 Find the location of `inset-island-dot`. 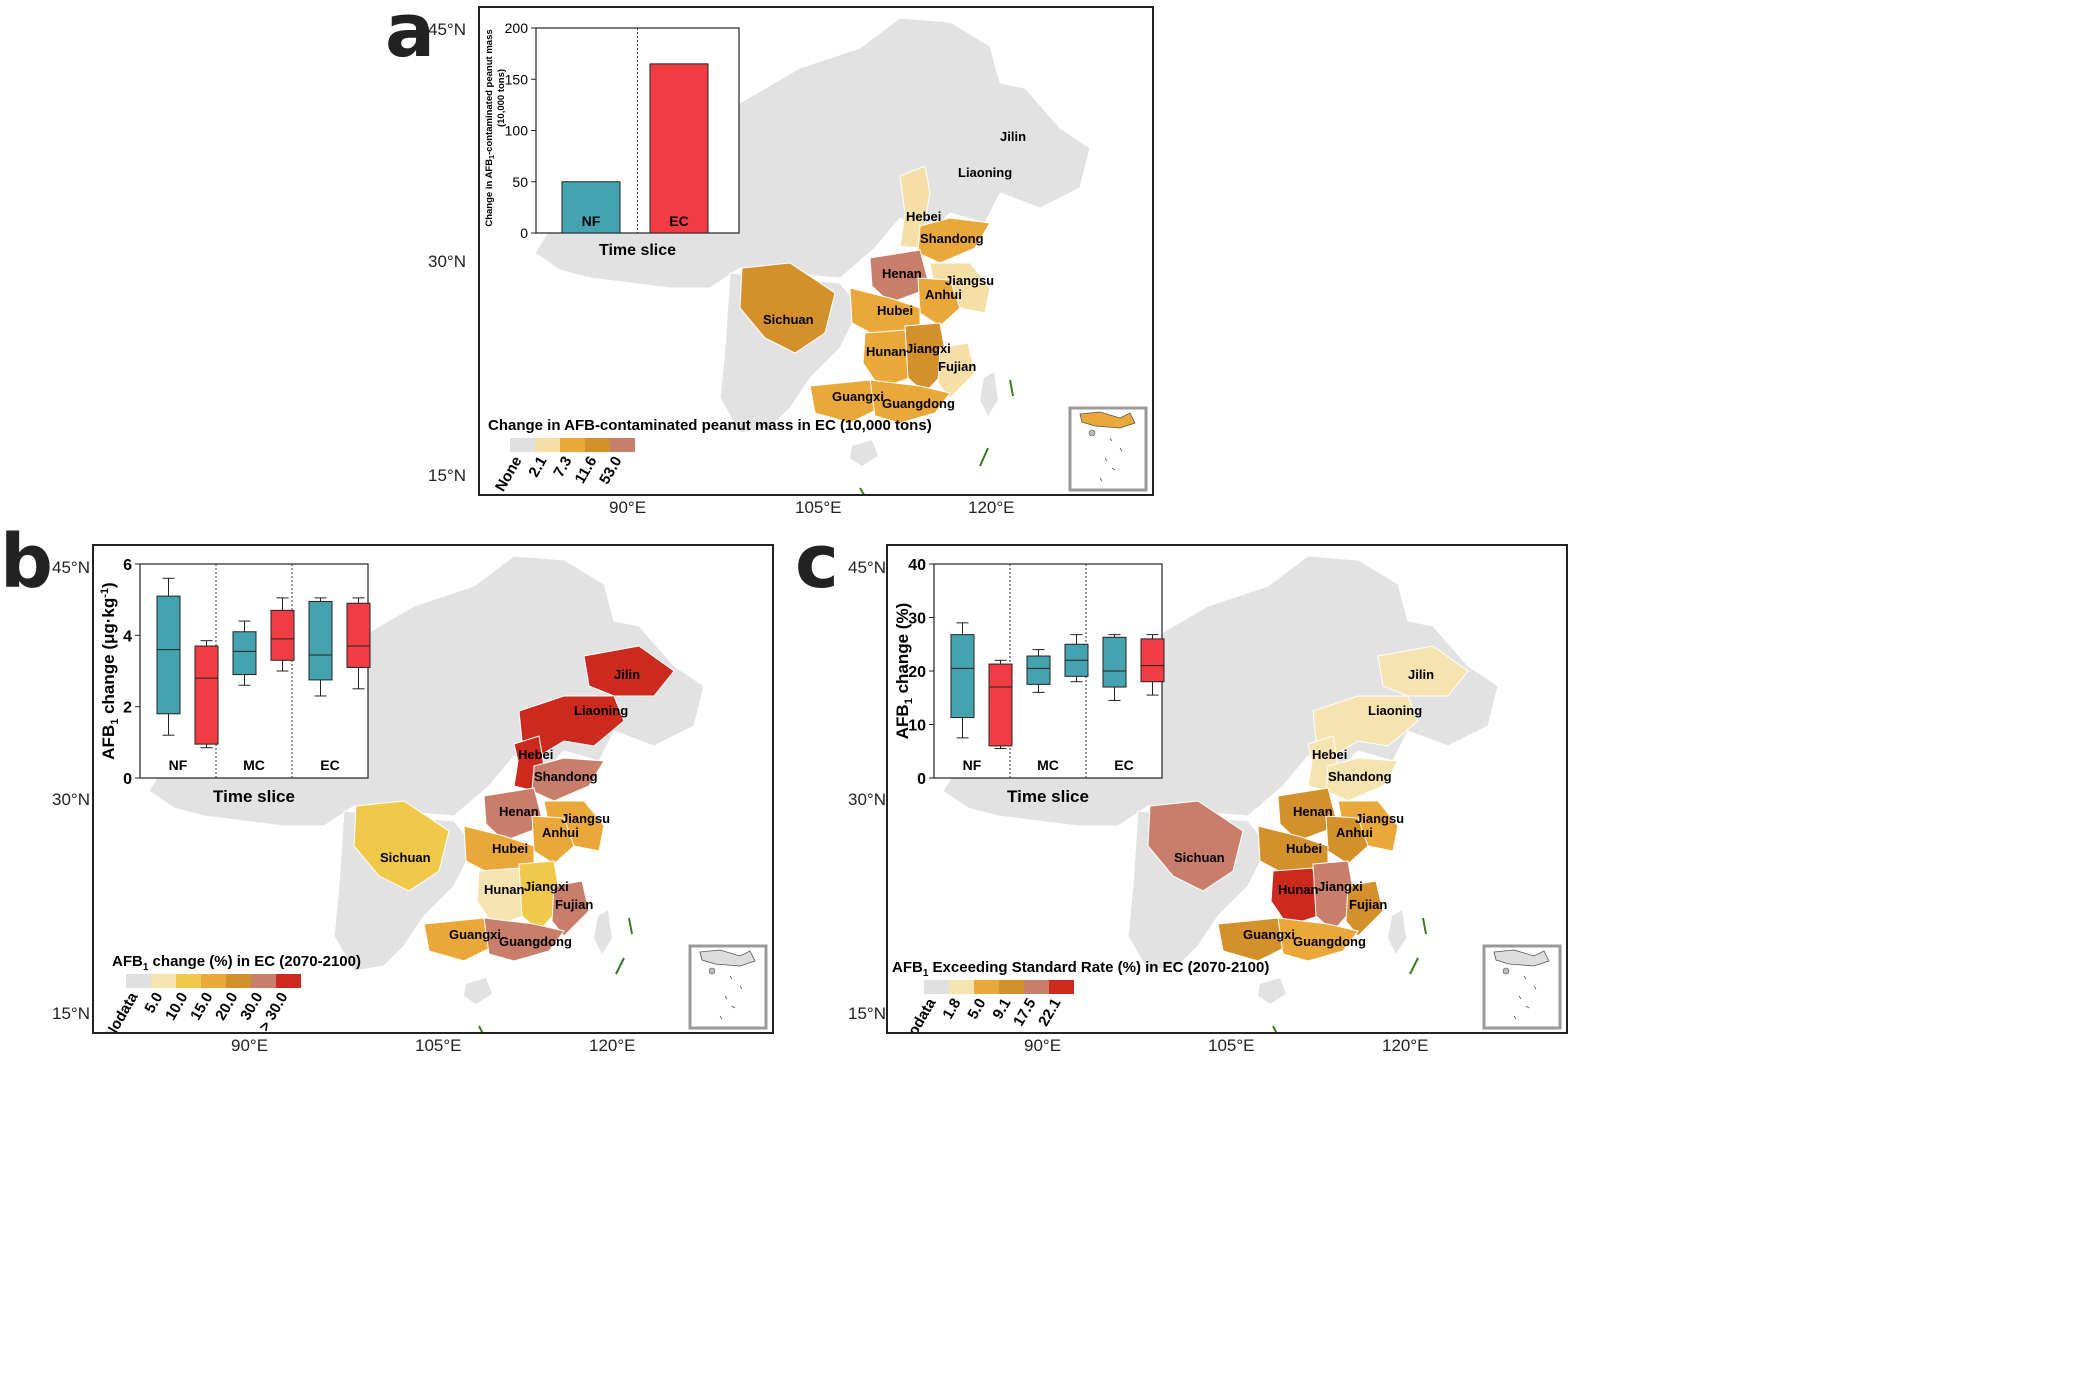

inset-island-dot is located at coordinates (1092, 433).